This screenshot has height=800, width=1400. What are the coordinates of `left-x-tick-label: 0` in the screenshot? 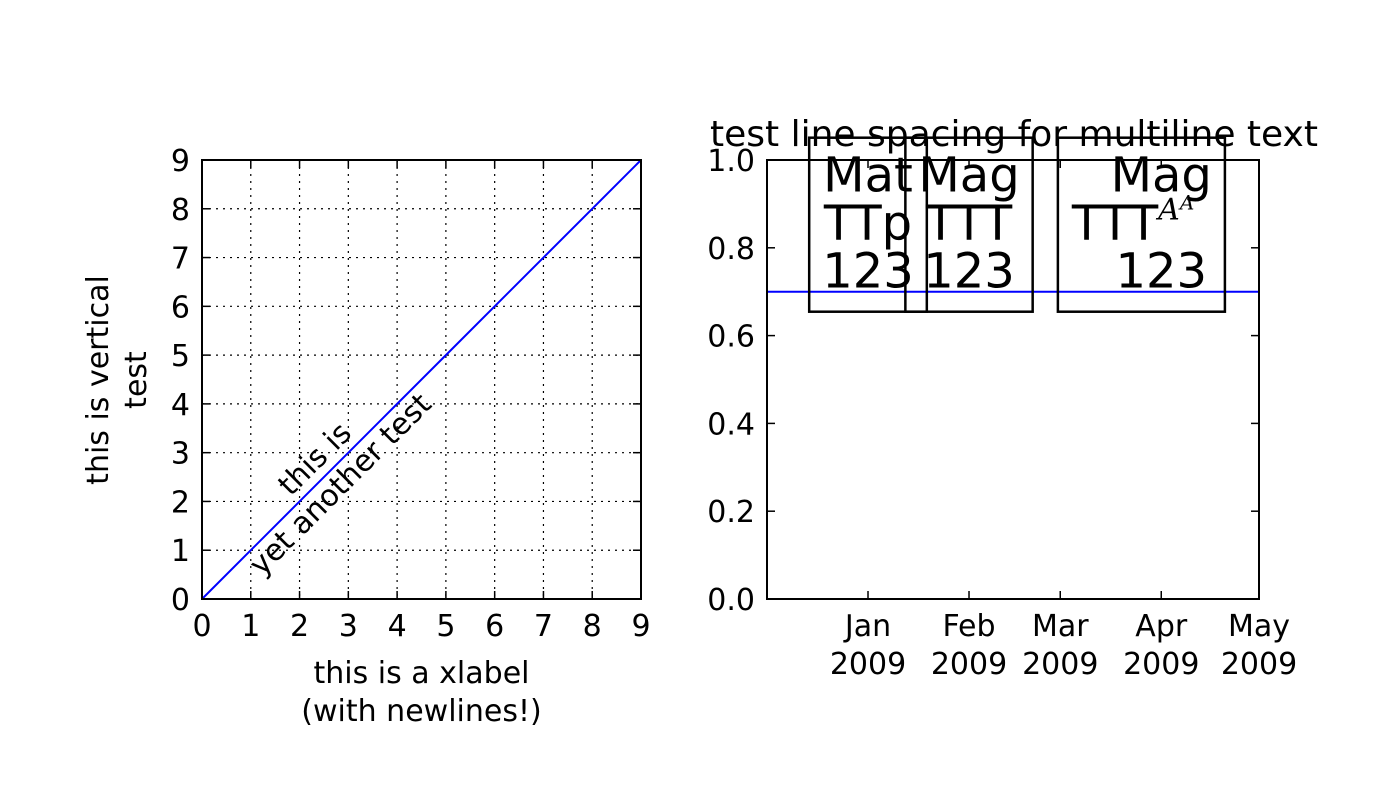 It's located at (201, 626).